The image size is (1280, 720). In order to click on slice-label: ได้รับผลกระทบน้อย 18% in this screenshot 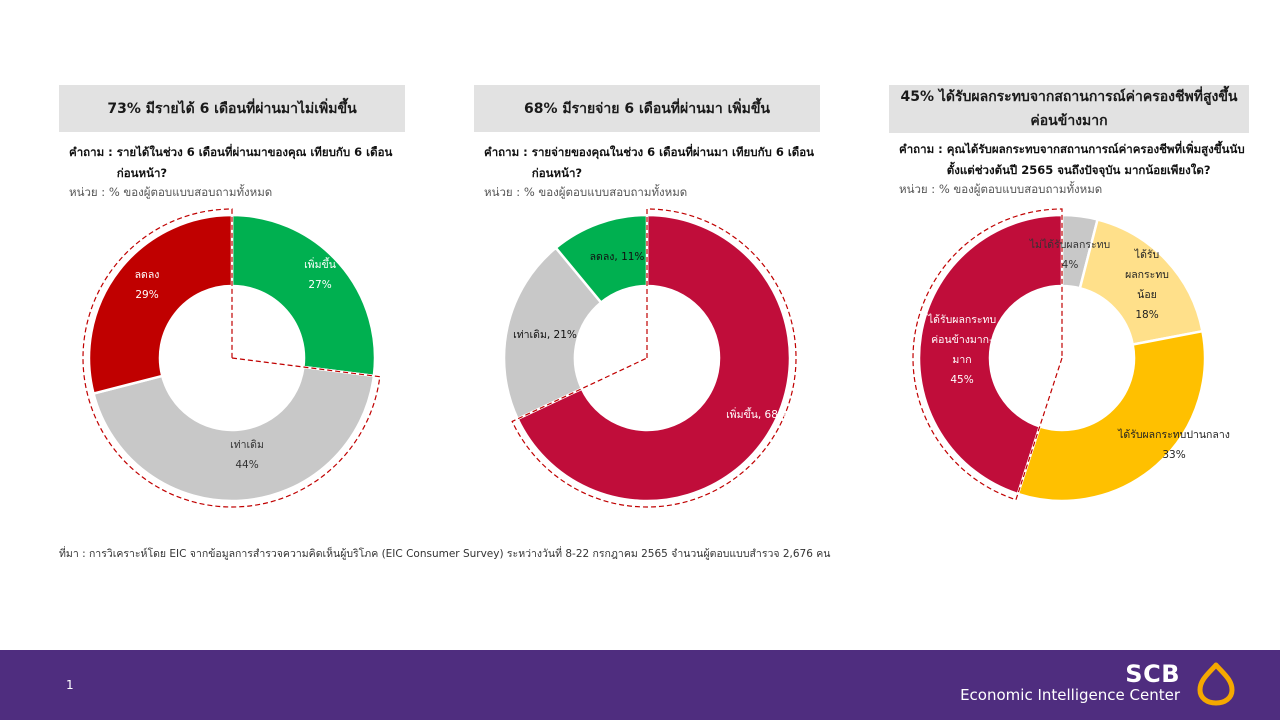, I will do `click(1147, 284)`.